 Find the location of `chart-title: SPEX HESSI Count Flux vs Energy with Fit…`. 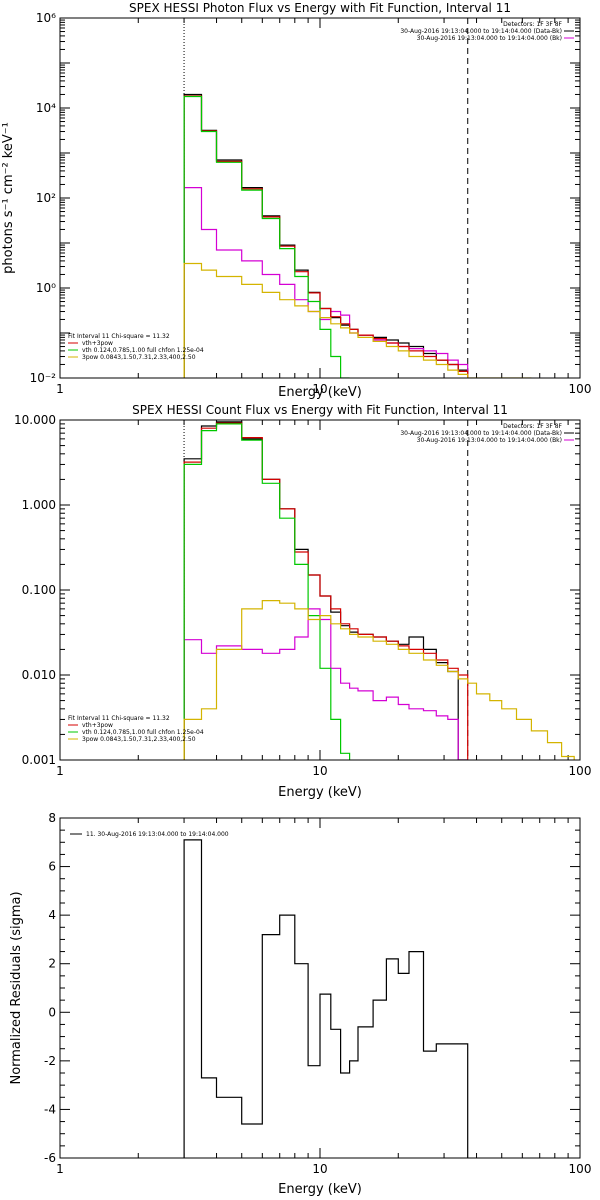

chart-title: SPEX HESSI Count Flux vs Energy with Fit… is located at coordinates (320, 410).